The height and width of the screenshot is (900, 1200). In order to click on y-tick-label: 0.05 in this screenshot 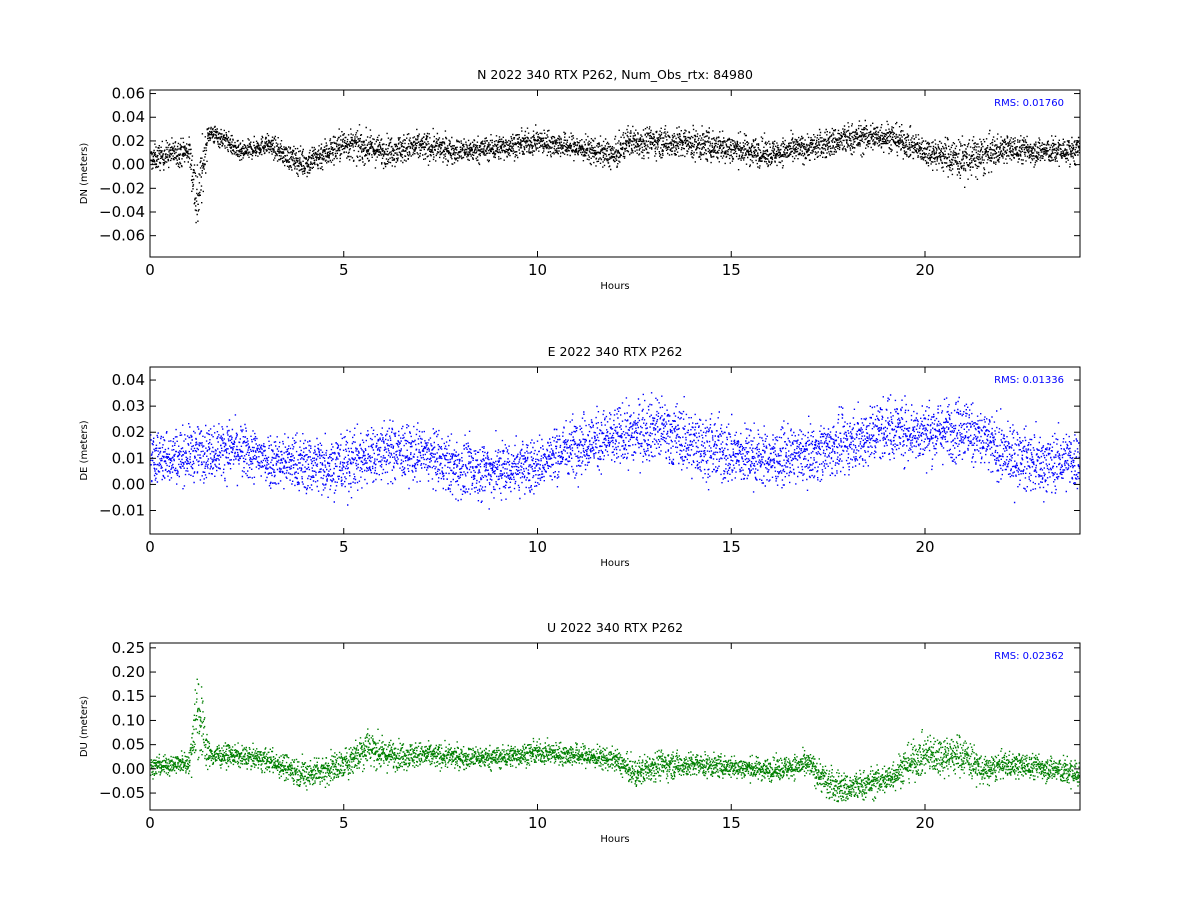, I will do `click(128, 745)`.